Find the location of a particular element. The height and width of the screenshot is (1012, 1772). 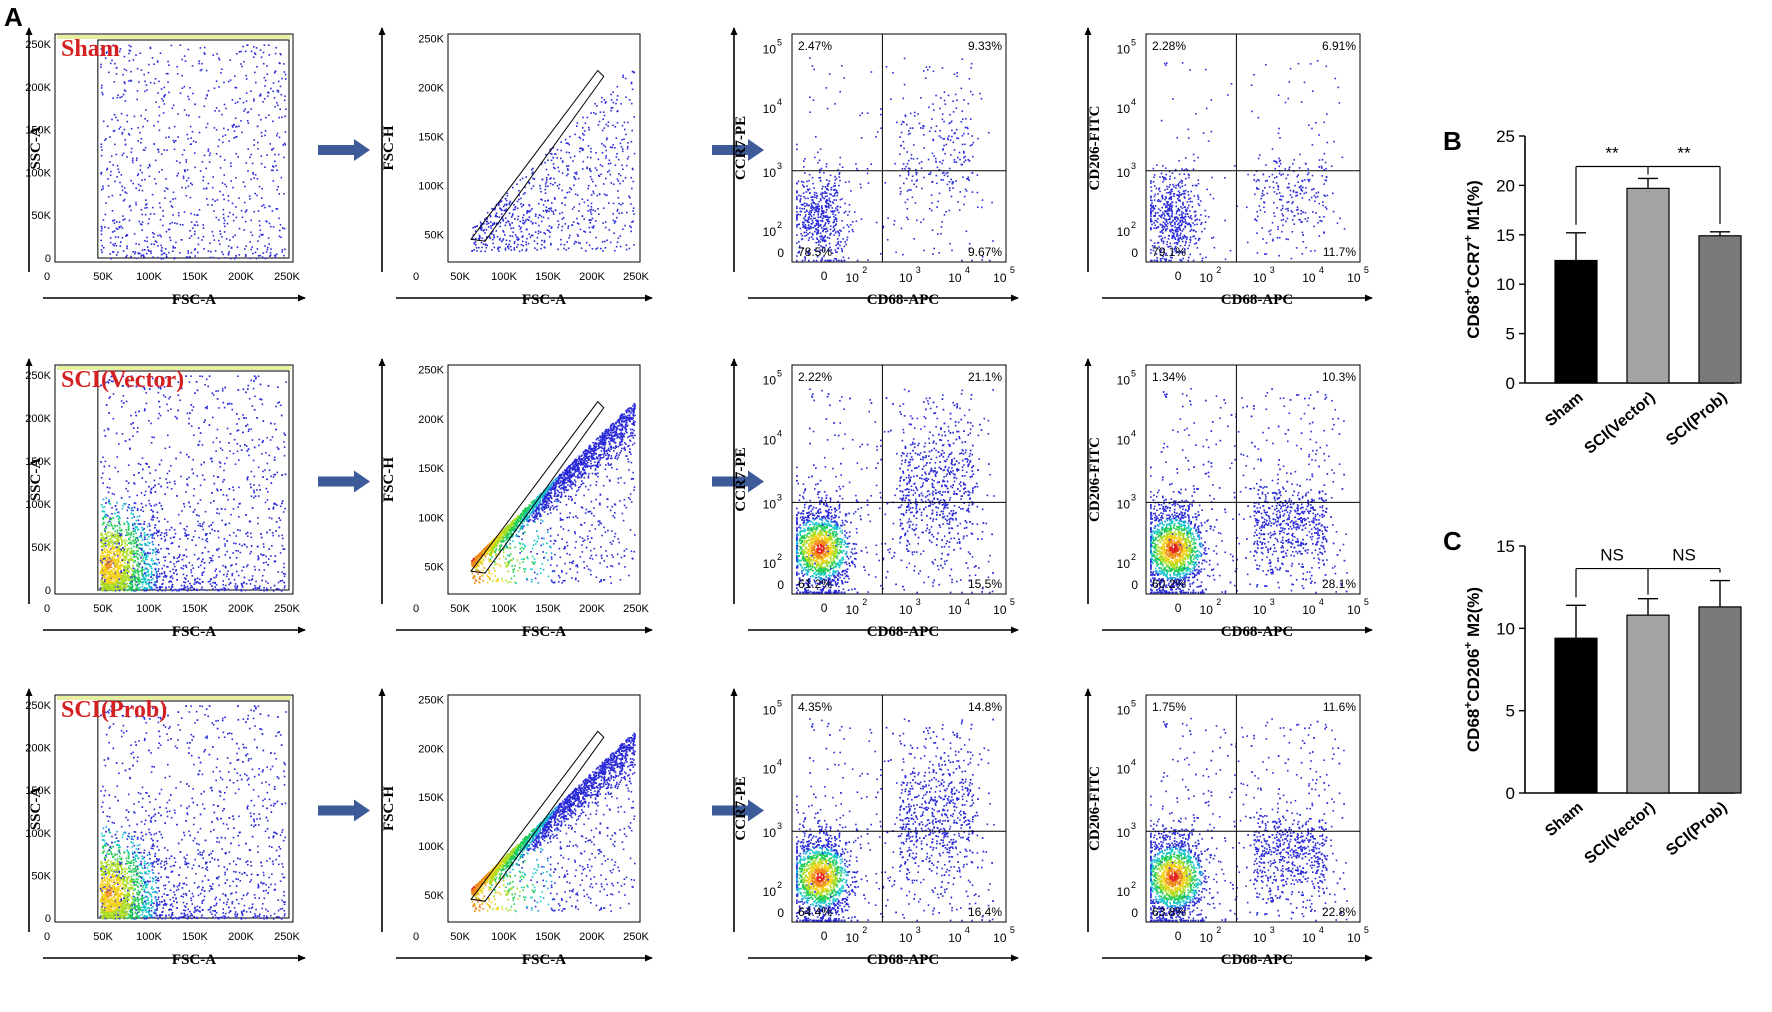

y-tick-exponent: 5 is located at coordinates (1133, 43).